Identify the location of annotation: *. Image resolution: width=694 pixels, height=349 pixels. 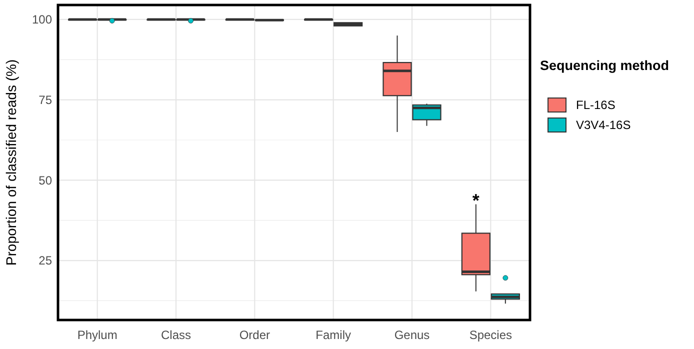
(476, 200).